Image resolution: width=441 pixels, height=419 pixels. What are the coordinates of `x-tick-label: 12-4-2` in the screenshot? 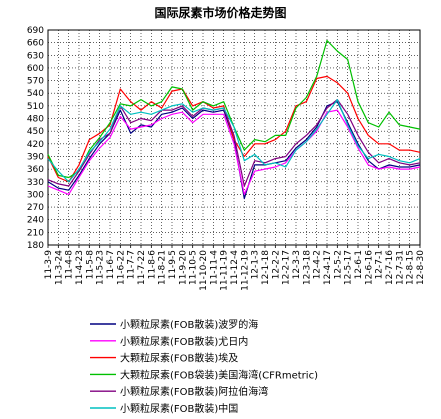 It's located at (318, 264).